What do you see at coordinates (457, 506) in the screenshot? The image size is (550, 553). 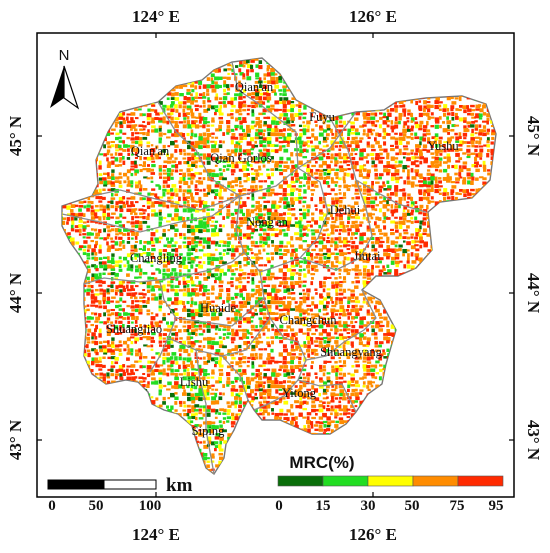 I see `legend-tick-label: 75` at bounding box center [457, 506].